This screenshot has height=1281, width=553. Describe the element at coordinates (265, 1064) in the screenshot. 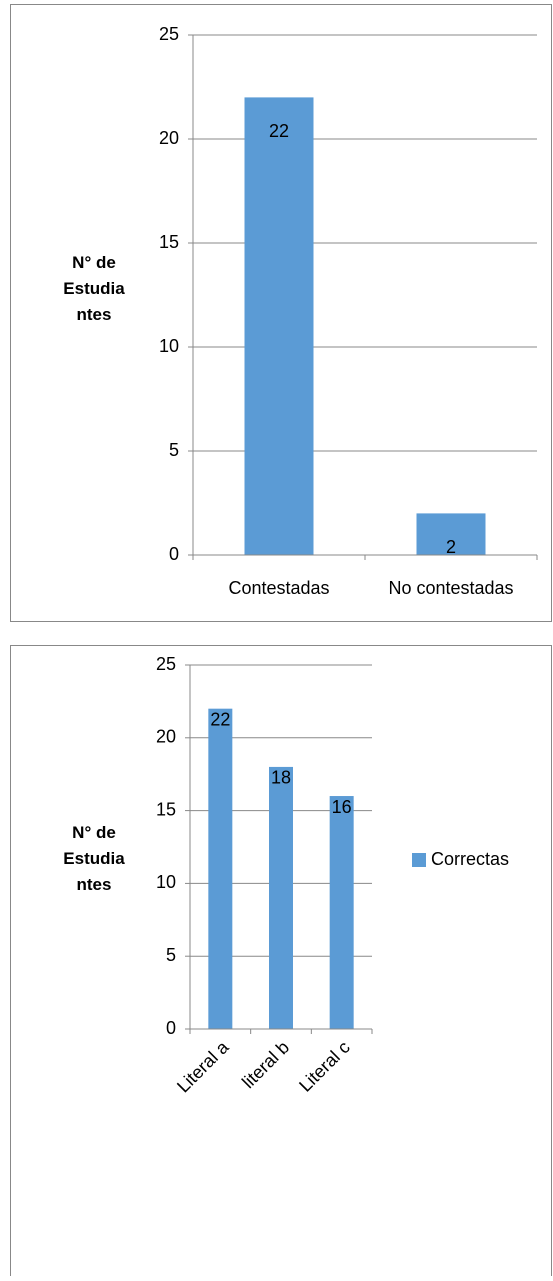

I see `x-tick-label: literal b` at that location.